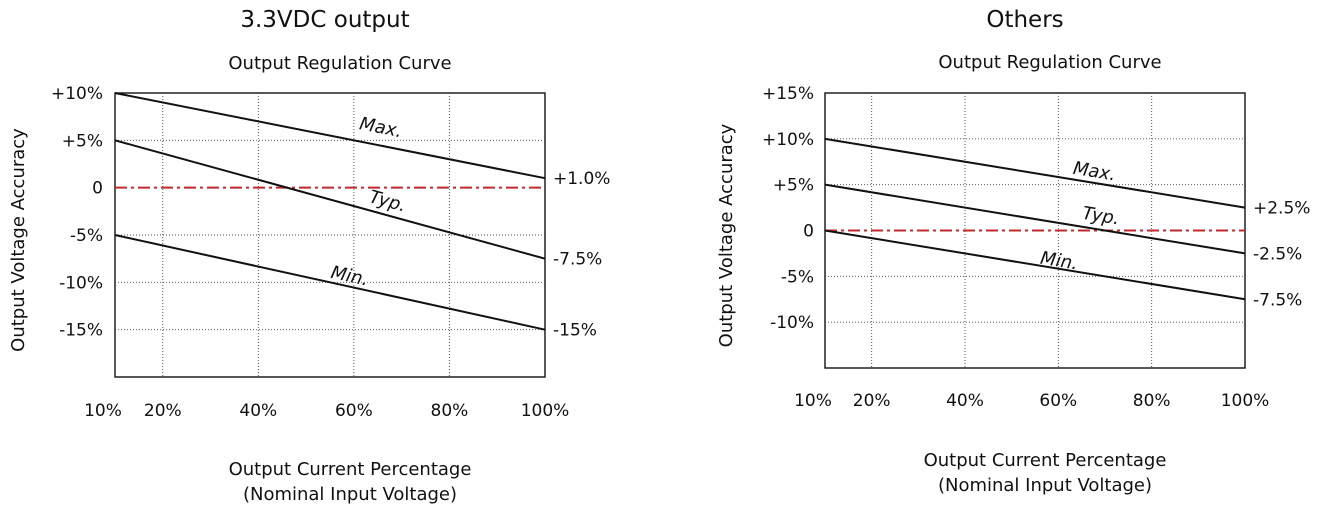 The image size is (1321, 507). Describe the element at coordinates (81, 331) in the screenshot. I see `y-tick-label: -15%` at that location.